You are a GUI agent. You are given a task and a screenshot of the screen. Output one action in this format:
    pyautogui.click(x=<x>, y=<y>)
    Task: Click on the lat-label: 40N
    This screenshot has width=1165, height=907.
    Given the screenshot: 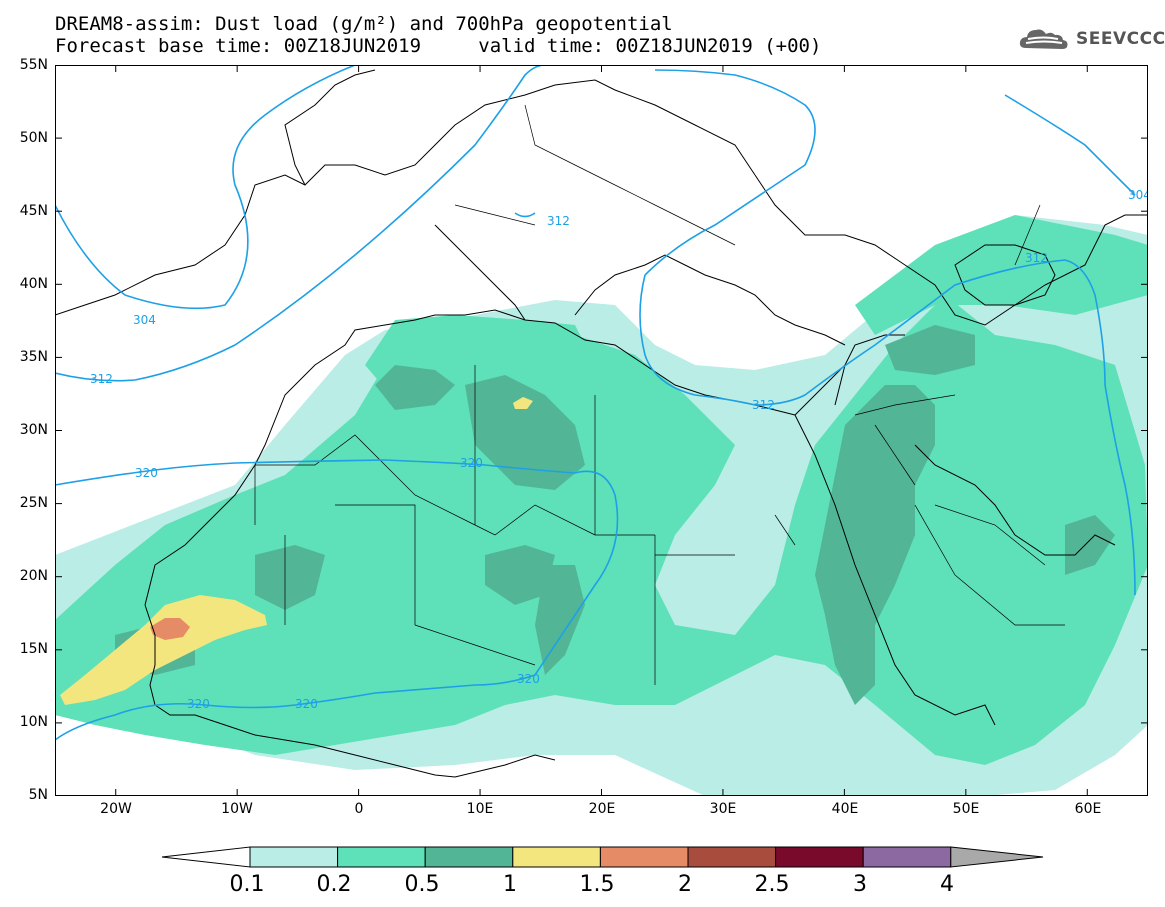 What is the action you would take?
    pyautogui.click(x=33, y=284)
    